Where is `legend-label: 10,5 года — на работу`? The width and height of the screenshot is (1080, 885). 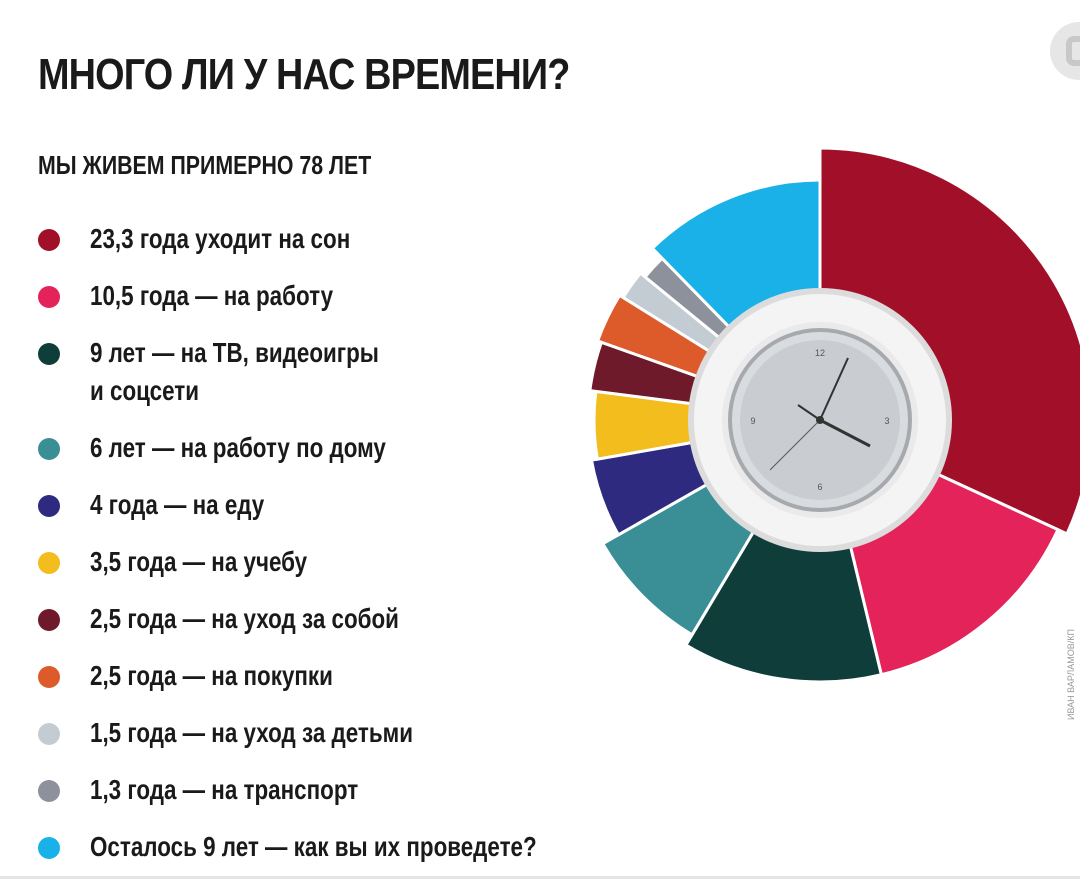
legend-label: 10,5 года — на работу is located at coordinates (212, 295).